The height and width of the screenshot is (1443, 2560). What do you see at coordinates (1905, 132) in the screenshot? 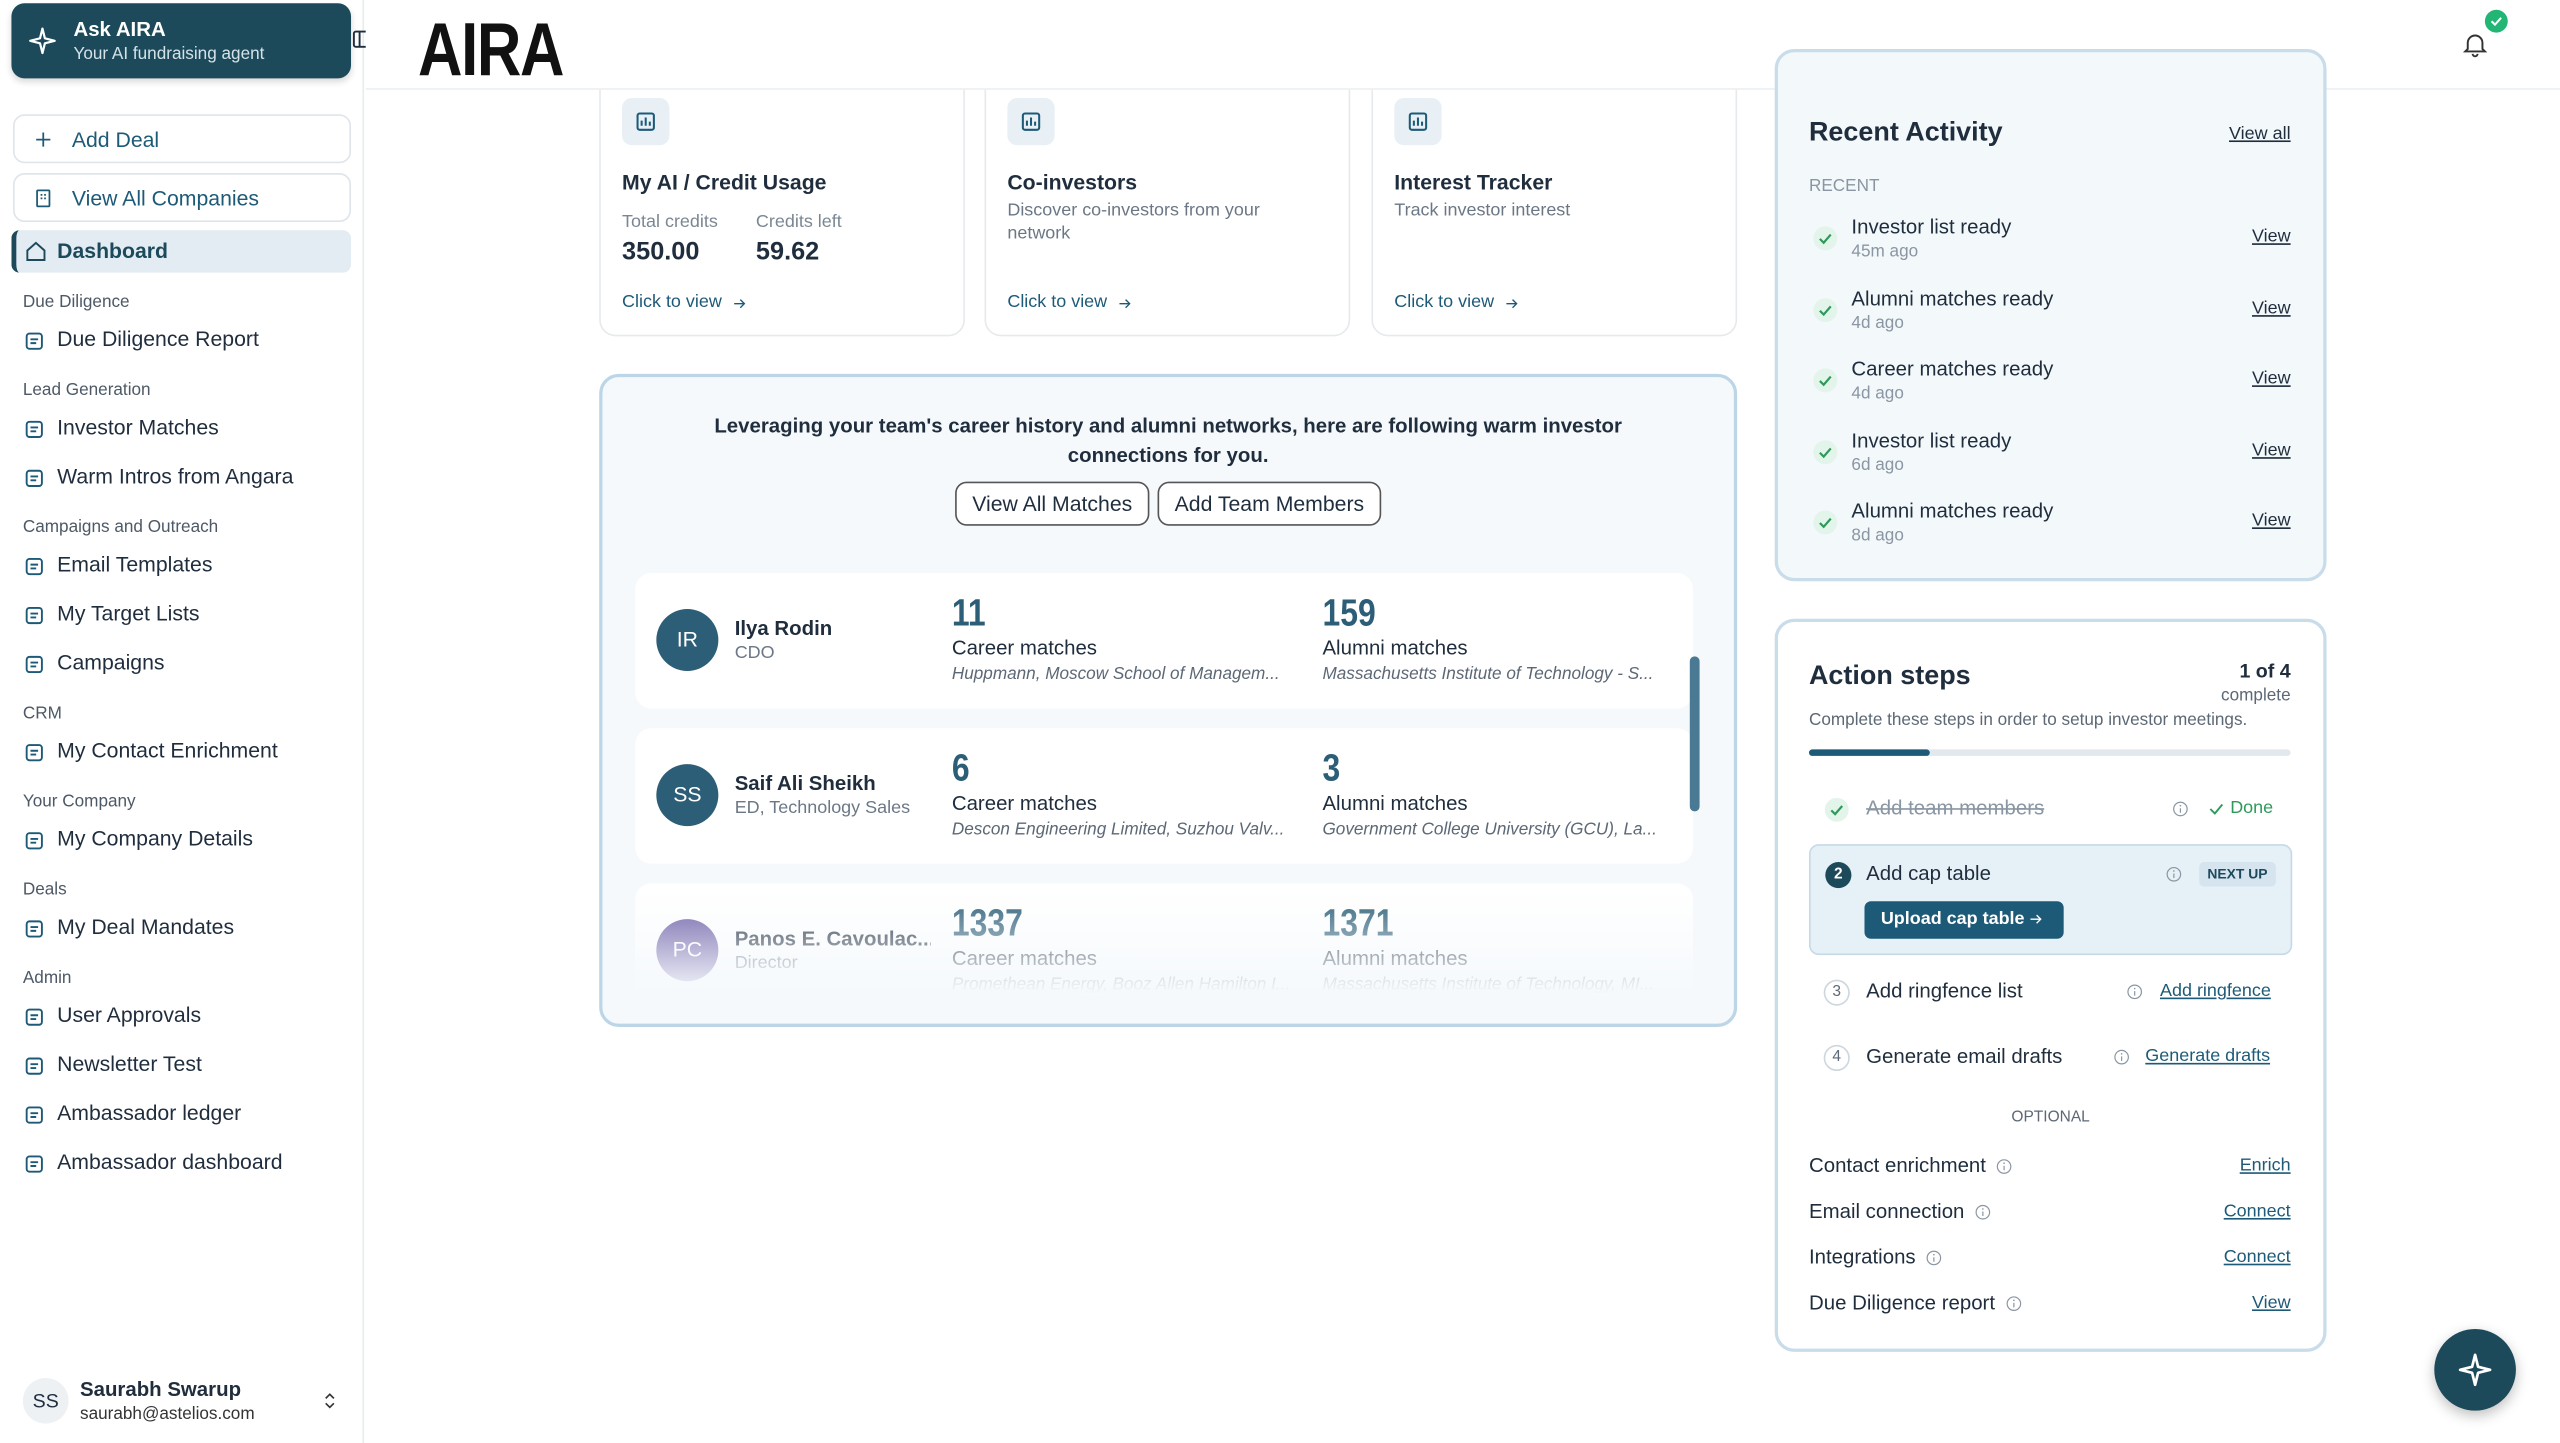
I see `panel-title: Recent Activity` at bounding box center [1905, 132].